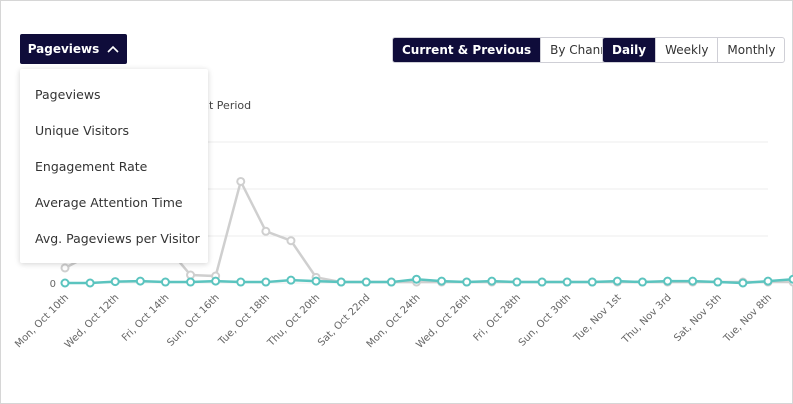  What do you see at coordinates (91, 166) in the screenshot?
I see `menu-option: Engagement Rate` at bounding box center [91, 166].